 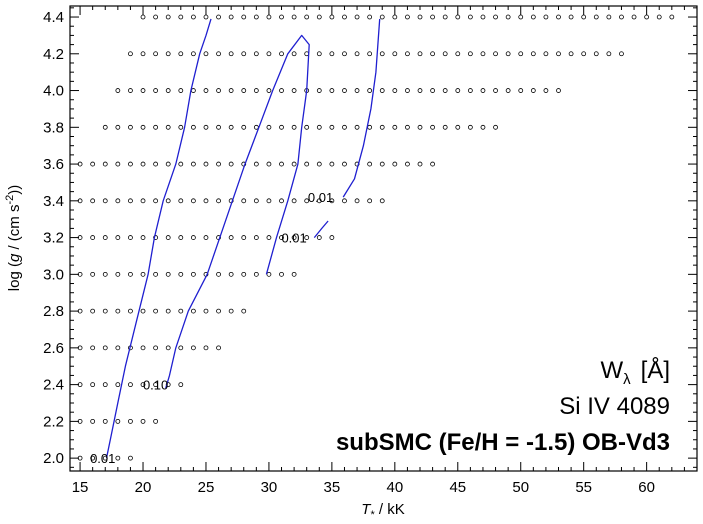 I want to click on x-tick-label: 50, so click(x=520, y=487).